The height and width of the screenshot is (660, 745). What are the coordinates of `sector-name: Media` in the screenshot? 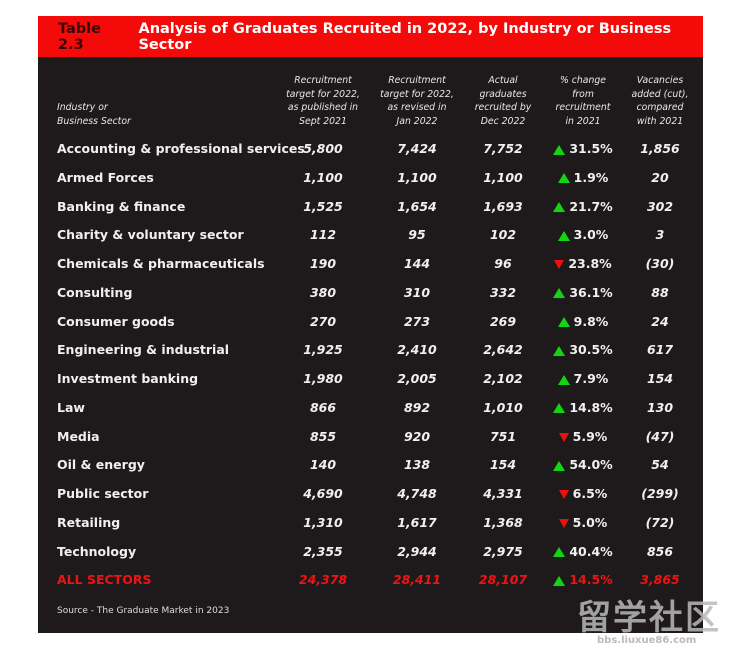 It's located at (78, 436).